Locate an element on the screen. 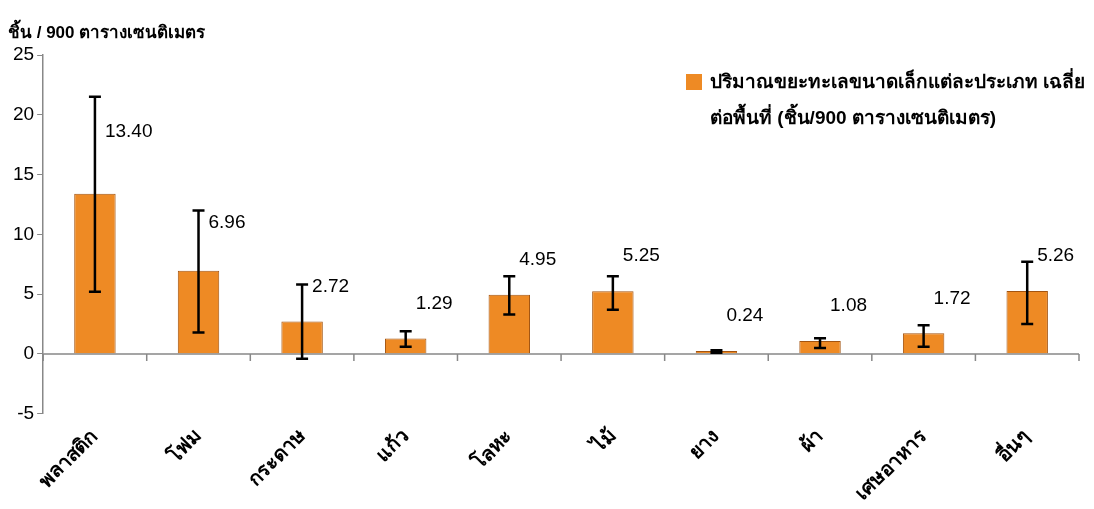 Image resolution: width=1094 pixels, height=509 pixels. data-label: 13.40 is located at coordinates (128, 130).